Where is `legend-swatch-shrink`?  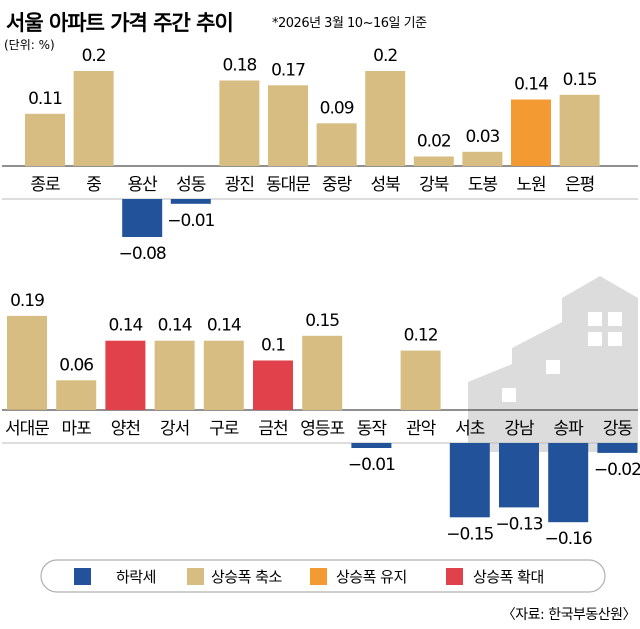
legend-swatch-shrink is located at coordinates (195, 576).